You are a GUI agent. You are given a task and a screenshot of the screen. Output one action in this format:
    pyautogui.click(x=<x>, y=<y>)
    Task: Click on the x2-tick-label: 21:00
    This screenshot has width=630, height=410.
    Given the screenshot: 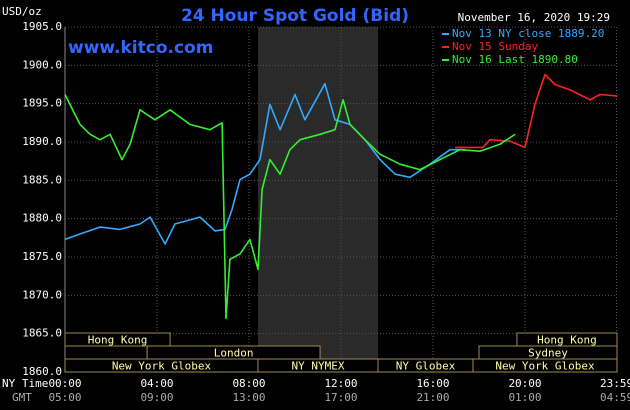 What is the action you would take?
    pyautogui.click(x=432, y=397)
    